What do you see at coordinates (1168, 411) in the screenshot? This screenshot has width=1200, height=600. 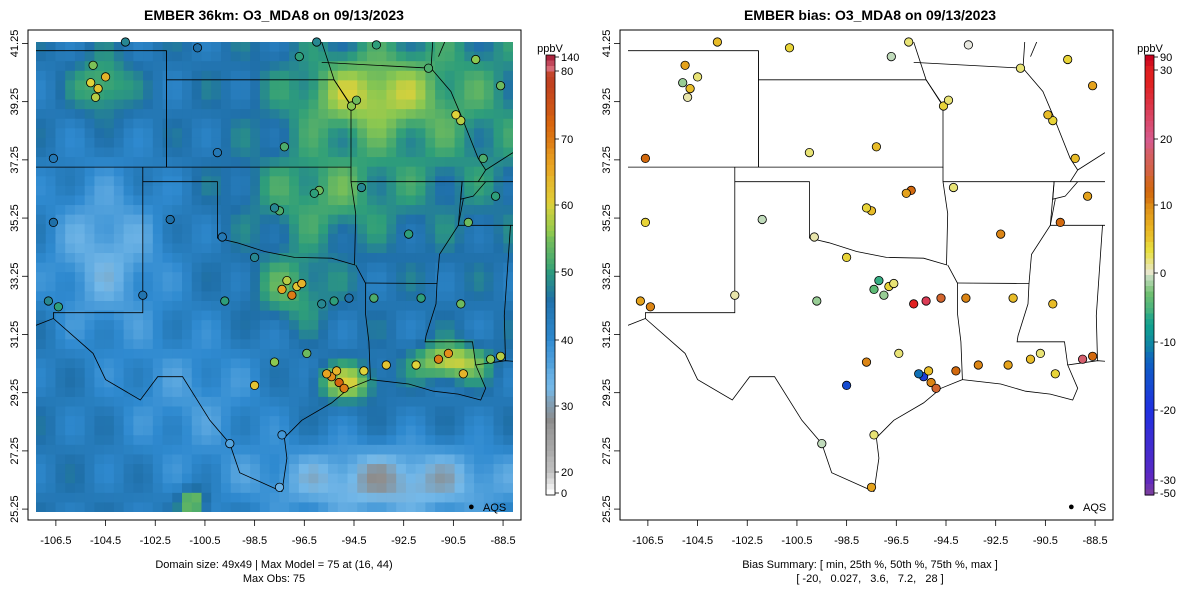 I see `colorbar-tick-label: -20` at bounding box center [1168, 411].